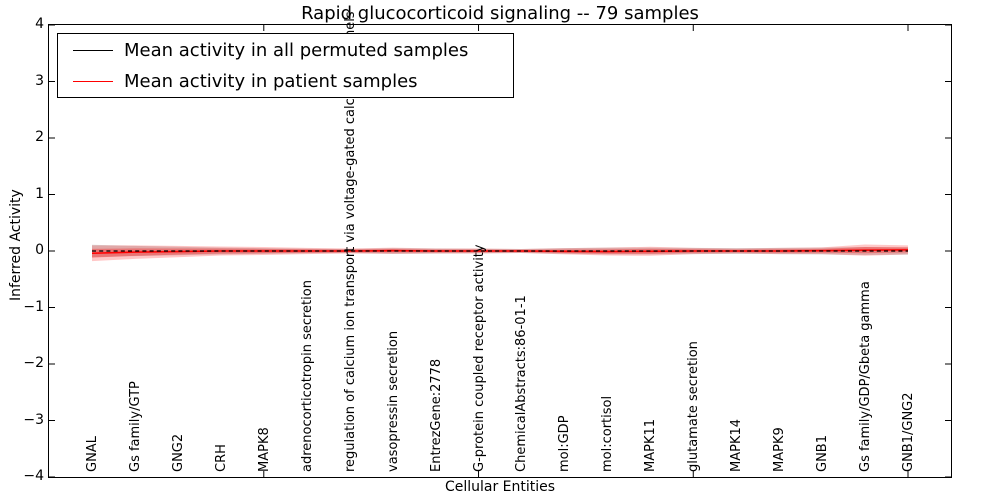  What do you see at coordinates (866, 376) in the screenshot?
I see `x-category-label: Gs family/GDP/Gbeta gamma` at bounding box center [866, 376].